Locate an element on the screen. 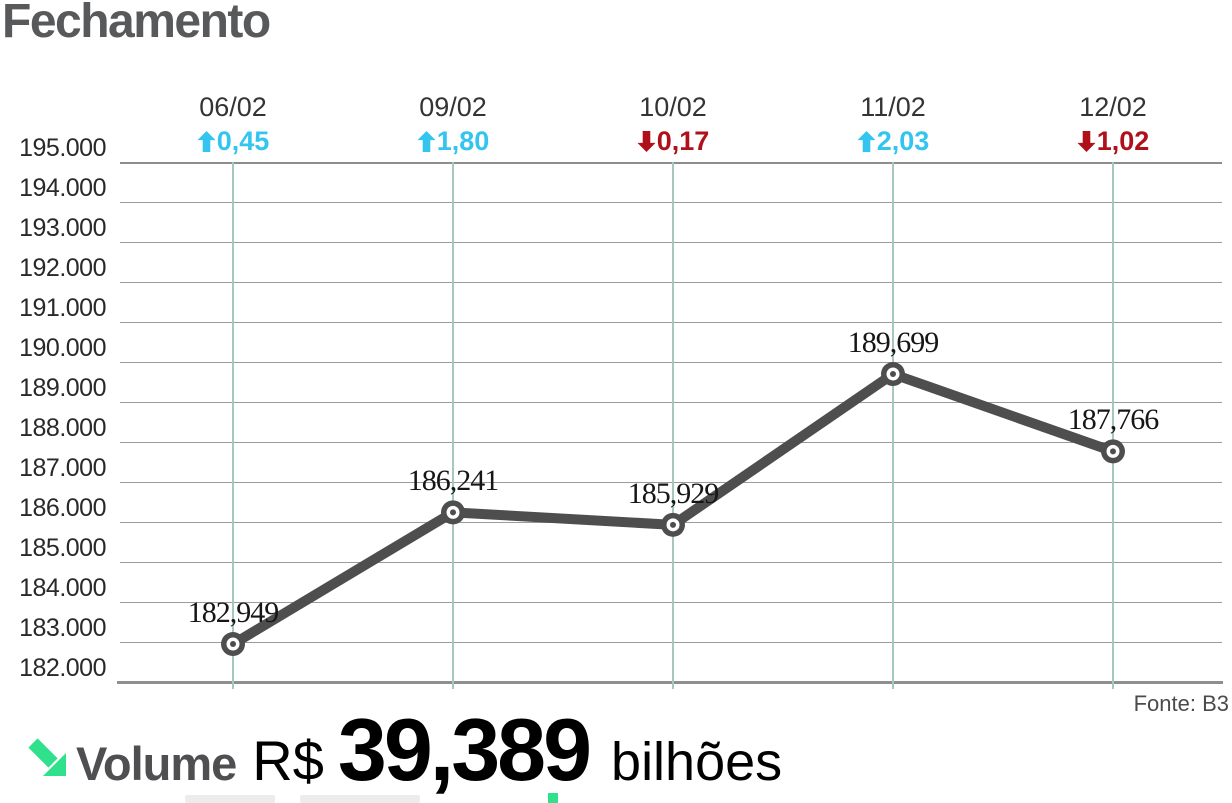 The image size is (1232, 803). x-axis-date: 12/02 is located at coordinates (1113, 107).